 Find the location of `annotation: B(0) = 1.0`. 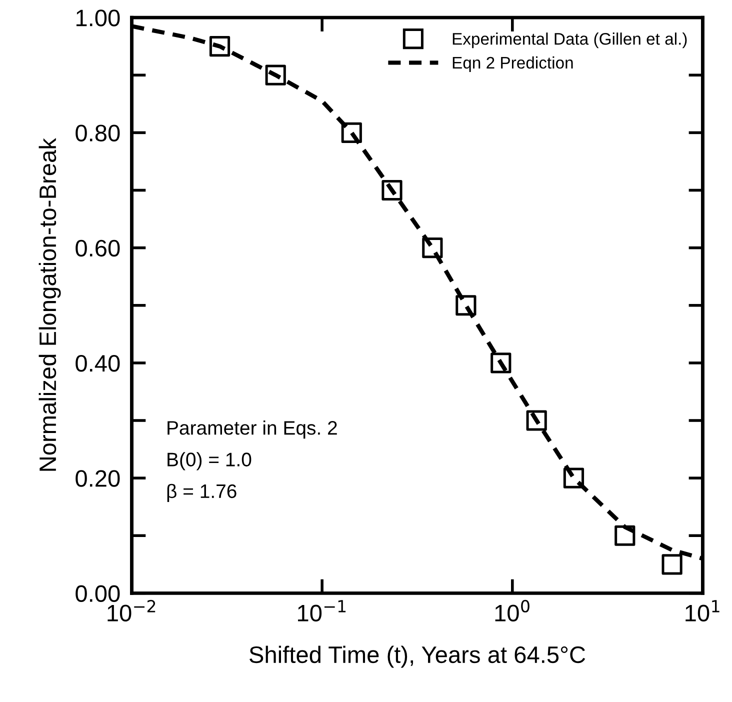

annotation: B(0) = 1.0 is located at coordinates (210, 461).